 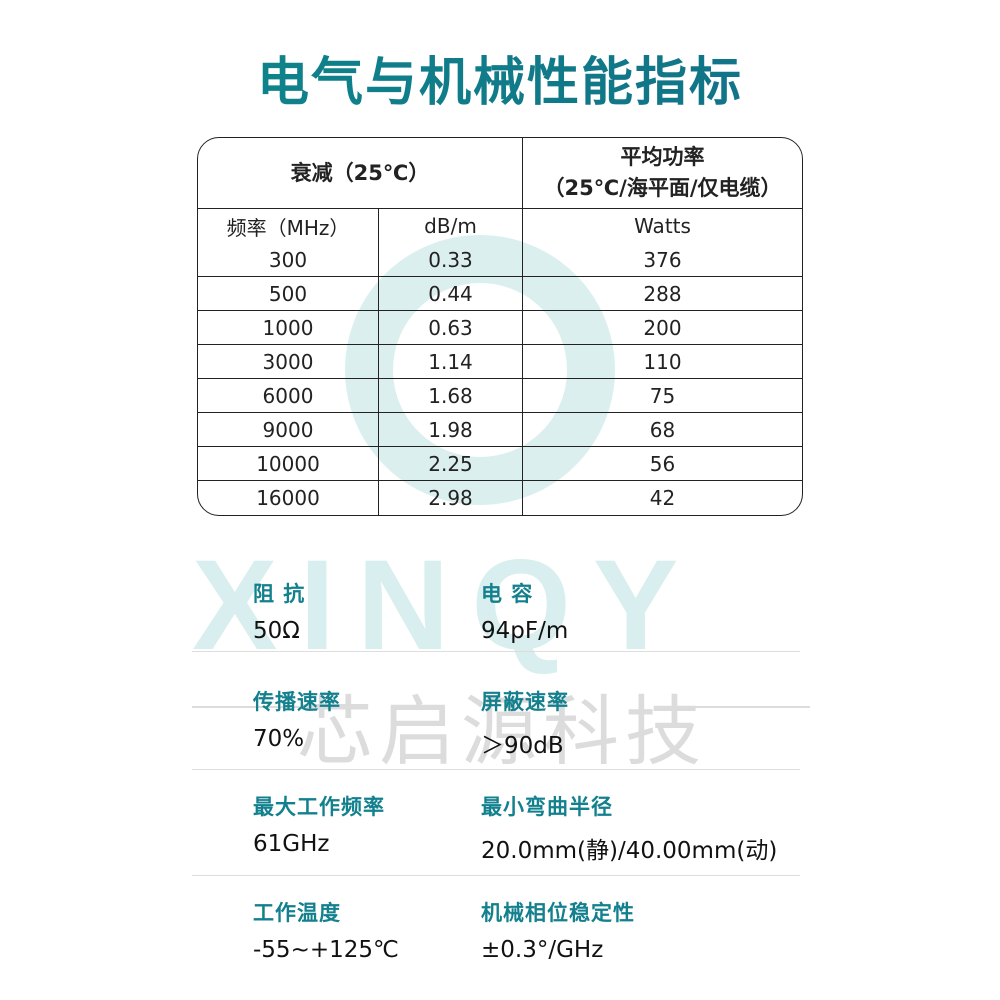 What do you see at coordinates (279, 611) in the screenshot?
I see `spec-item: 阻 抗 50Ω` at bounding box center [279, 611].